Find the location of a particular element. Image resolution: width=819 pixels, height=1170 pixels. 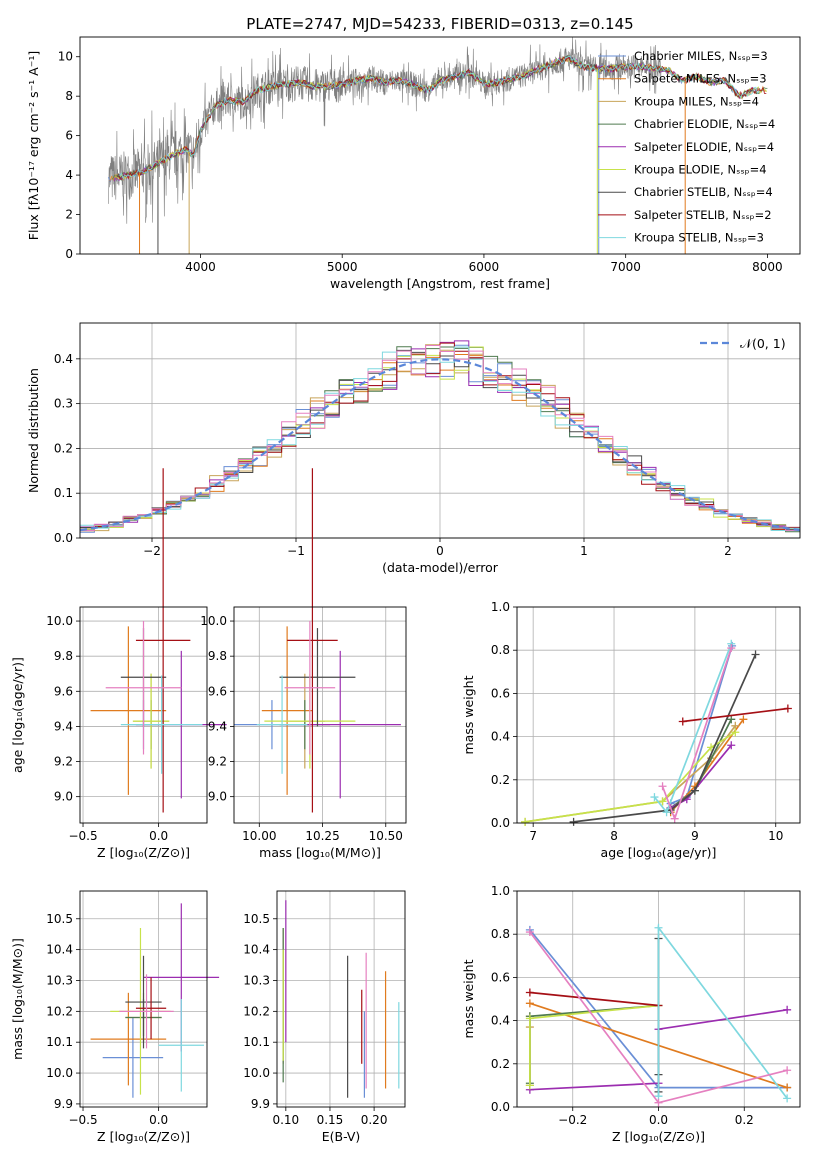

y-tick-label: 10.1 is located at coordinates (59, 1042).